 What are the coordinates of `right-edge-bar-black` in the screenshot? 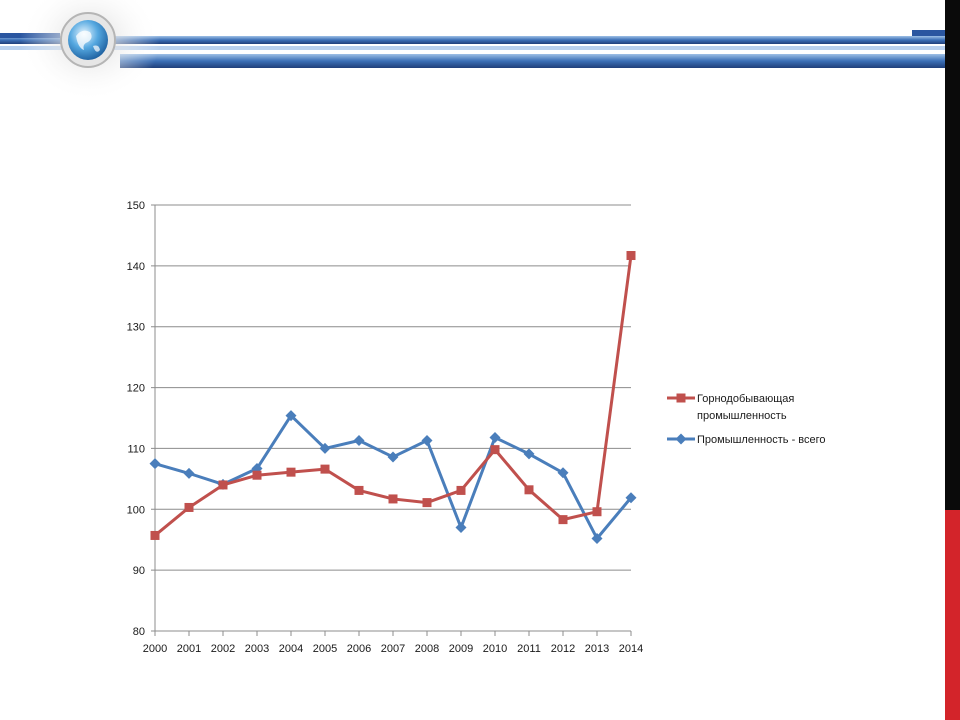 It's located at (952, 255).